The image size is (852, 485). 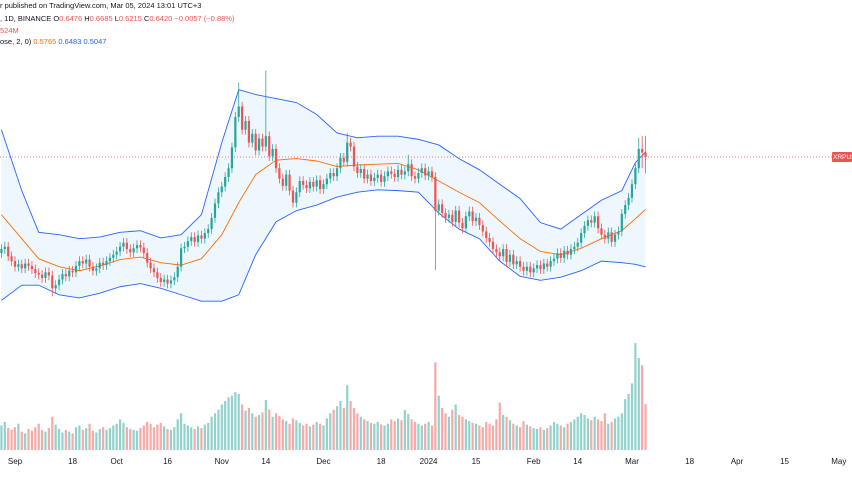 I want to click on symbol: , 1D, BINANCE, so click(x=26, y=18).